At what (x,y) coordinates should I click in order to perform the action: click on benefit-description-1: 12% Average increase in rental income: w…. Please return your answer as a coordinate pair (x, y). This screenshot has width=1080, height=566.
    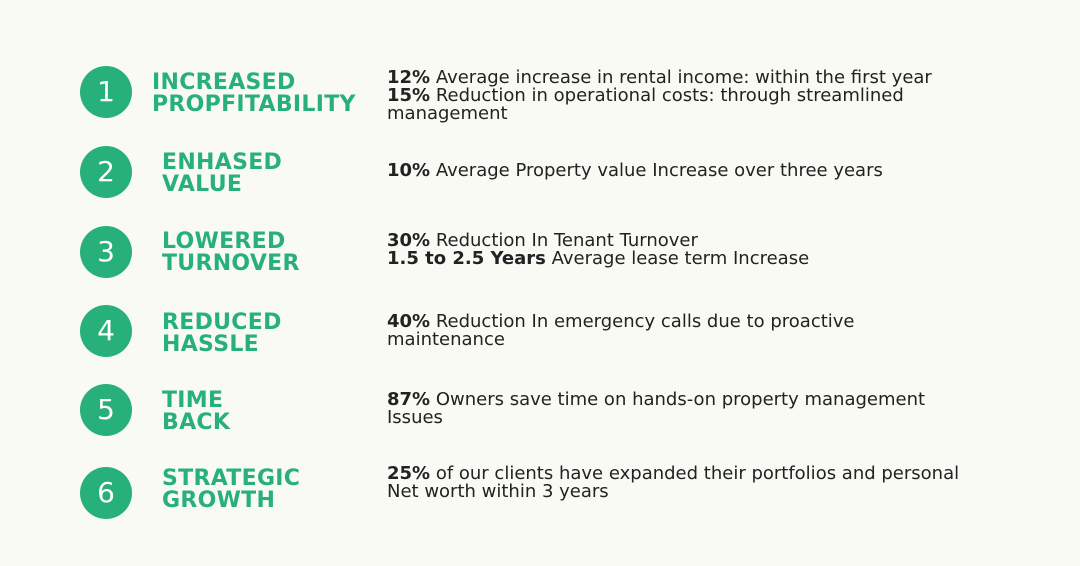
    Looking at the image, I should click on (727, 96).